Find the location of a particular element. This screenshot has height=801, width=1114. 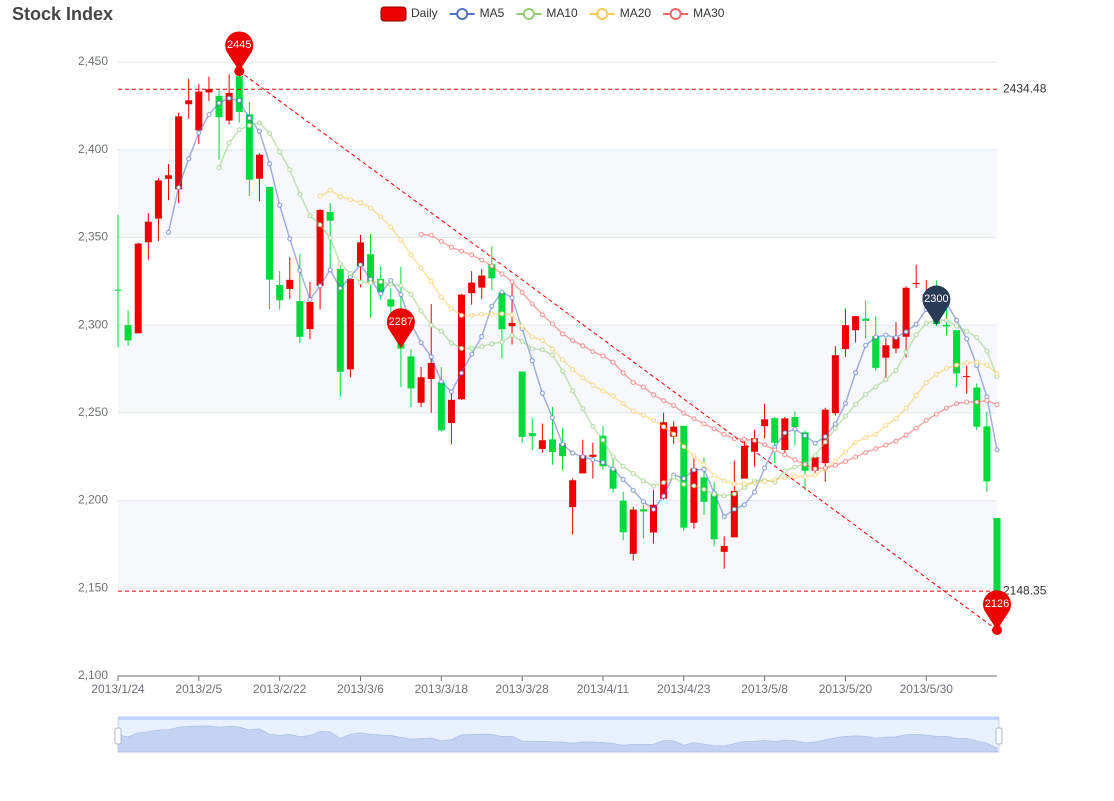

y-tick-label: 2,150 is located at coordinates (93, 587).